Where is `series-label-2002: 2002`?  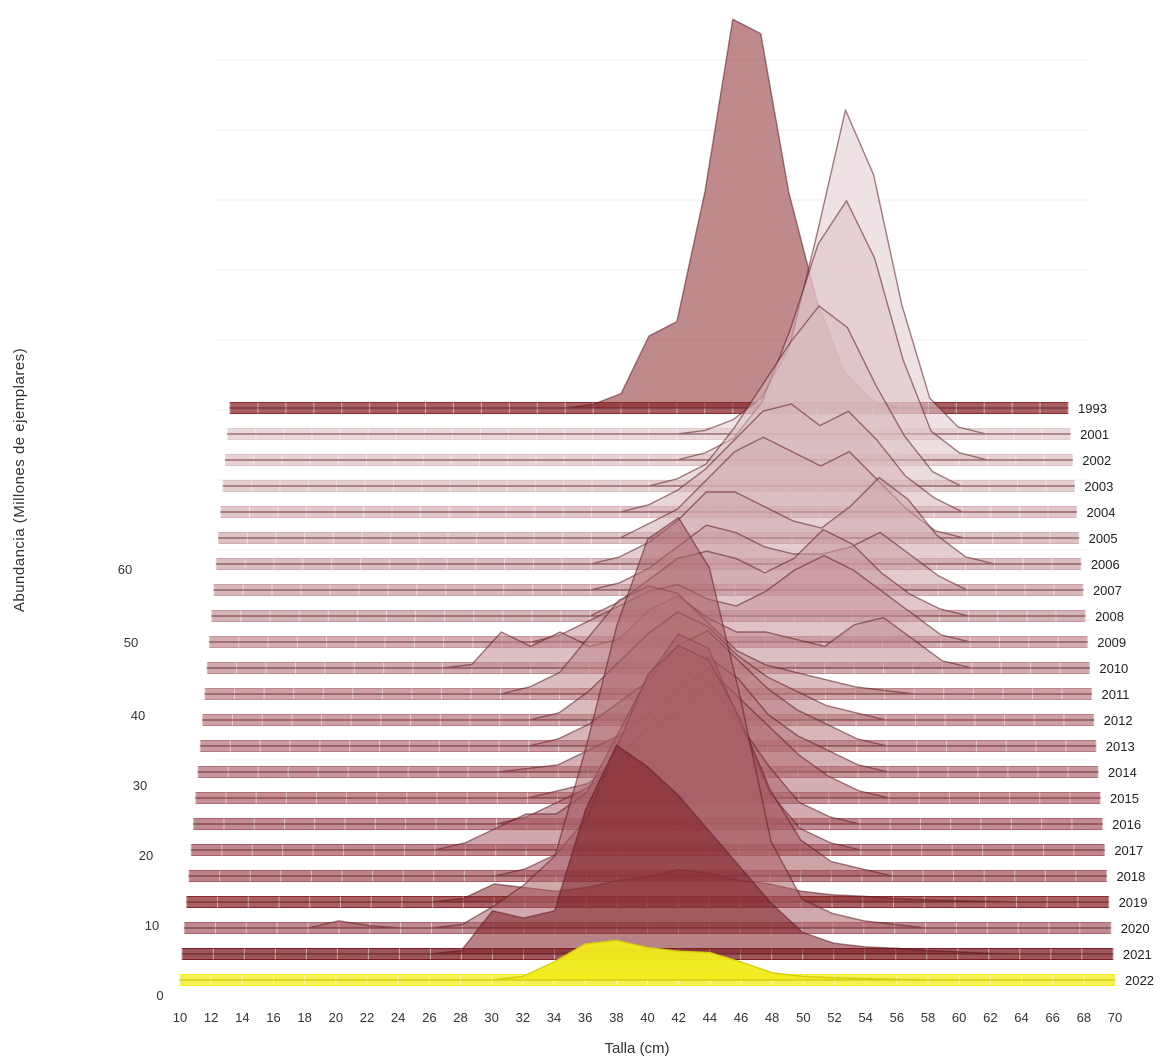 series-label-2002: 2002 is located at coordinates (1096, 460).